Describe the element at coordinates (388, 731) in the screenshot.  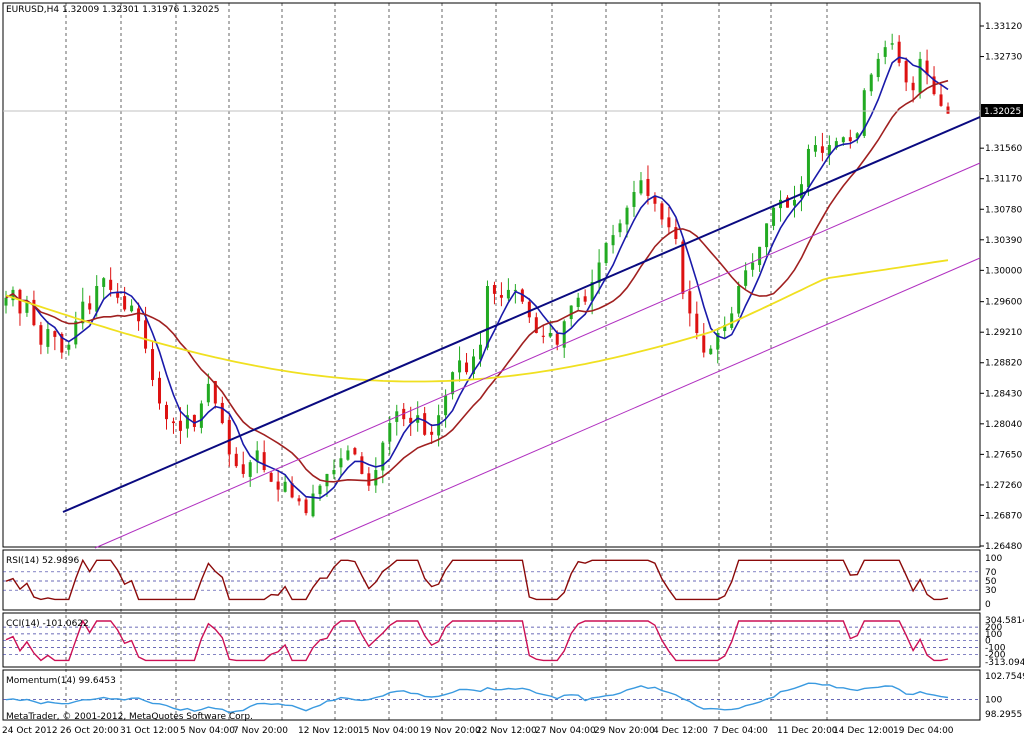
I see `x-tick-label: 15 Nov 04:00` at that location.